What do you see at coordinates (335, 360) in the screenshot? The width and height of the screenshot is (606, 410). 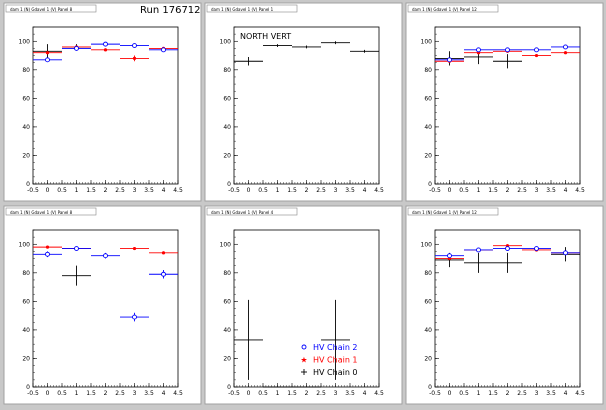 I see `legend-label: HV Chain 1` at bounding box center [335, 360].